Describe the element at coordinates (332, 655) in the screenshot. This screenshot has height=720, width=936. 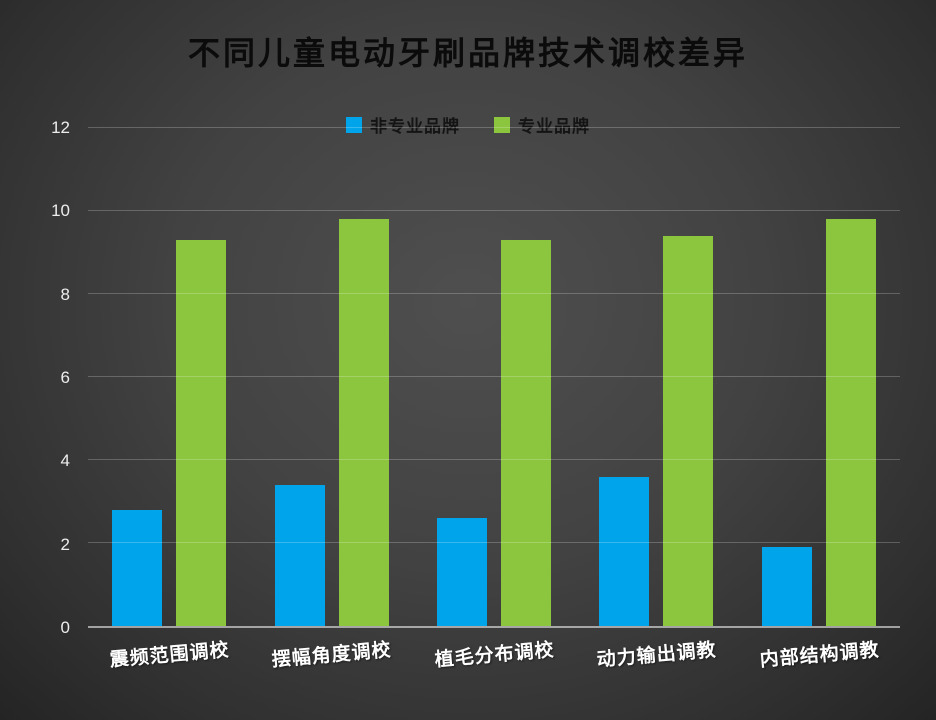
I see `x-category-label: 摆幅角度调校` at that location.